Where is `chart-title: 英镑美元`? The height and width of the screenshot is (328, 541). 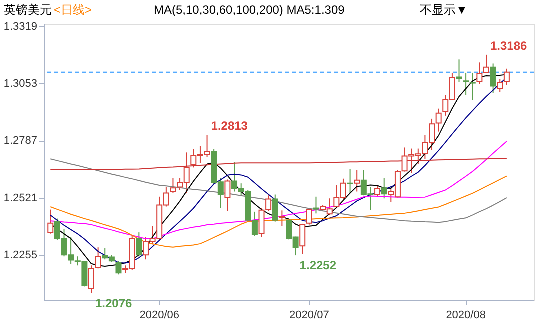
chart-title: 英镑美元 is located at coordinates (28, 10).